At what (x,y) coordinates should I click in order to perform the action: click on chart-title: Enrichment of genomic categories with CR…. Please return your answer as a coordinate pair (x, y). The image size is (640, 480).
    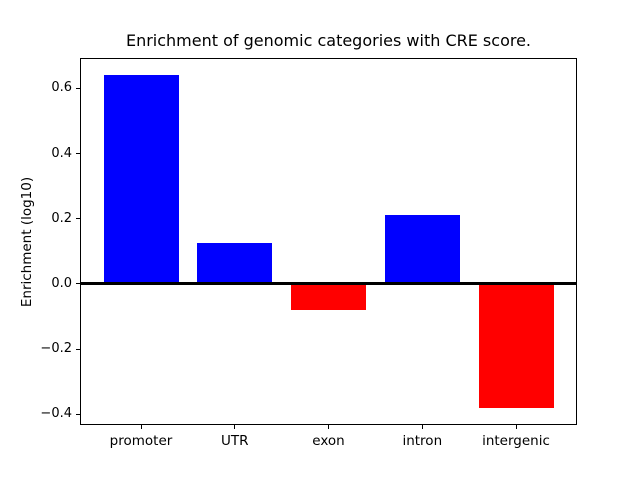
    Looking at the image, I should click on (328, 40).